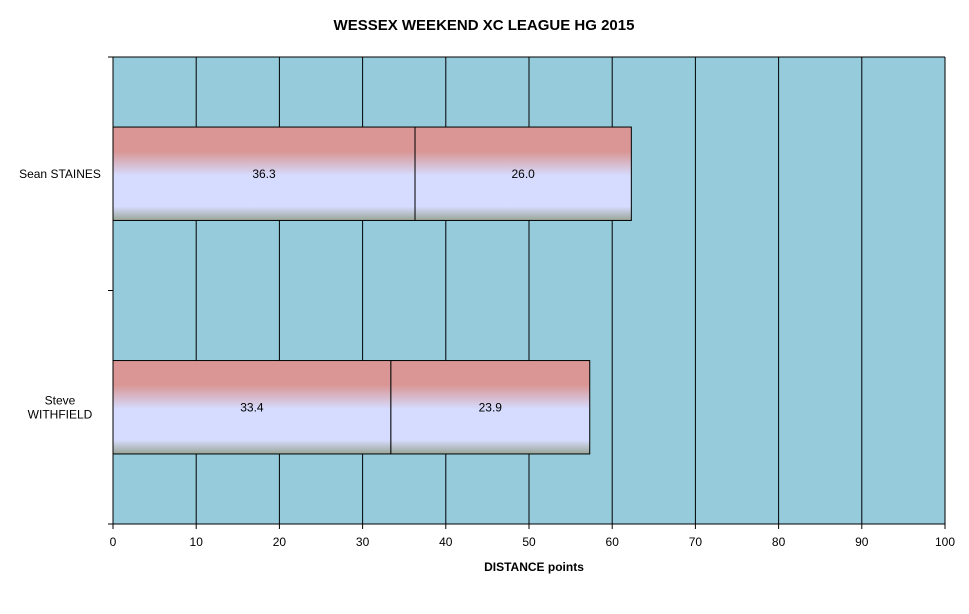 This screenshot has height=614, width=969. What do you see at coordinates (60, 400) in the screenshot?
I see `category-label-line: Steve` at bounding box center [60, 400].